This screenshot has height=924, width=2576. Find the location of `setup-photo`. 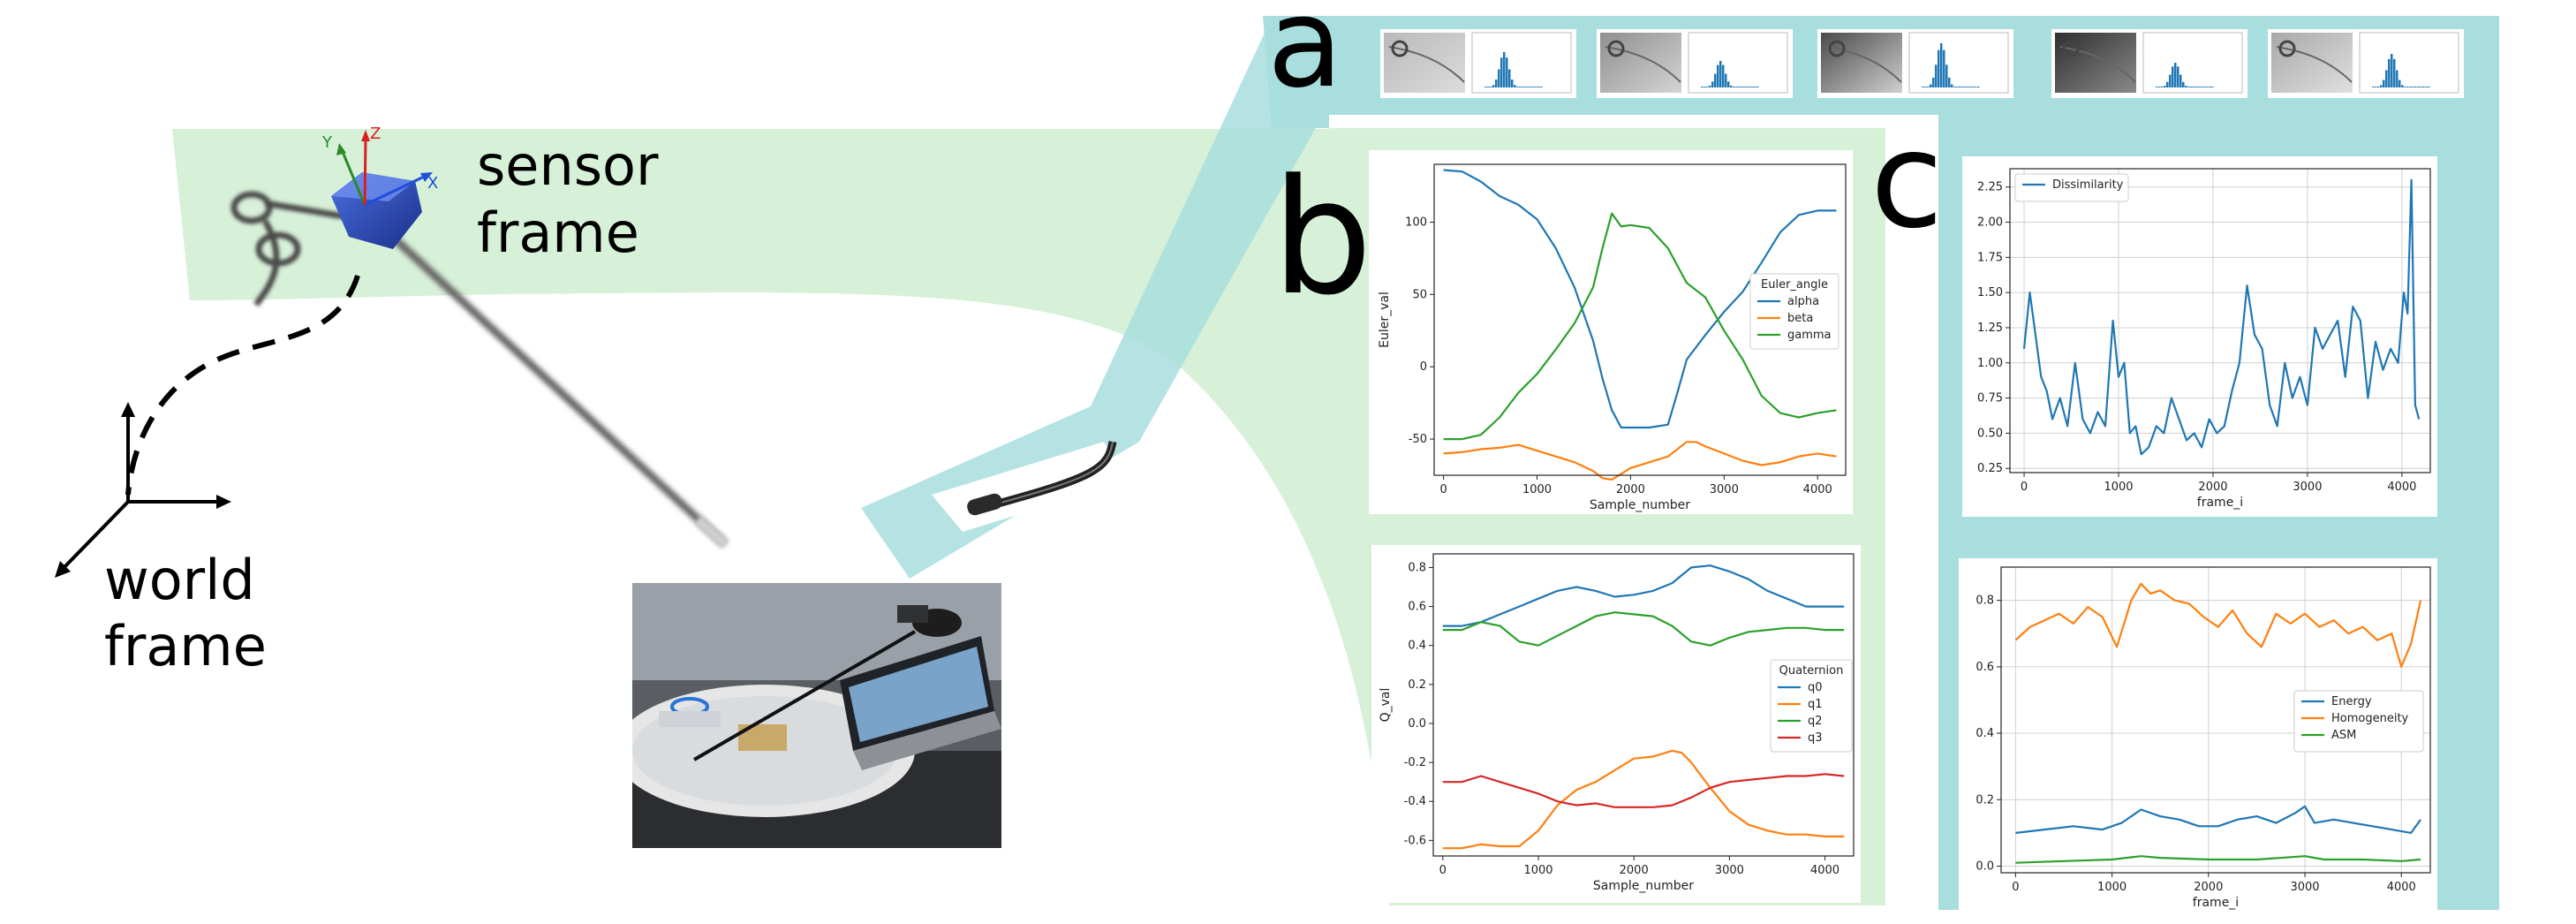

setup-photo is located at coordinates (816, 715).